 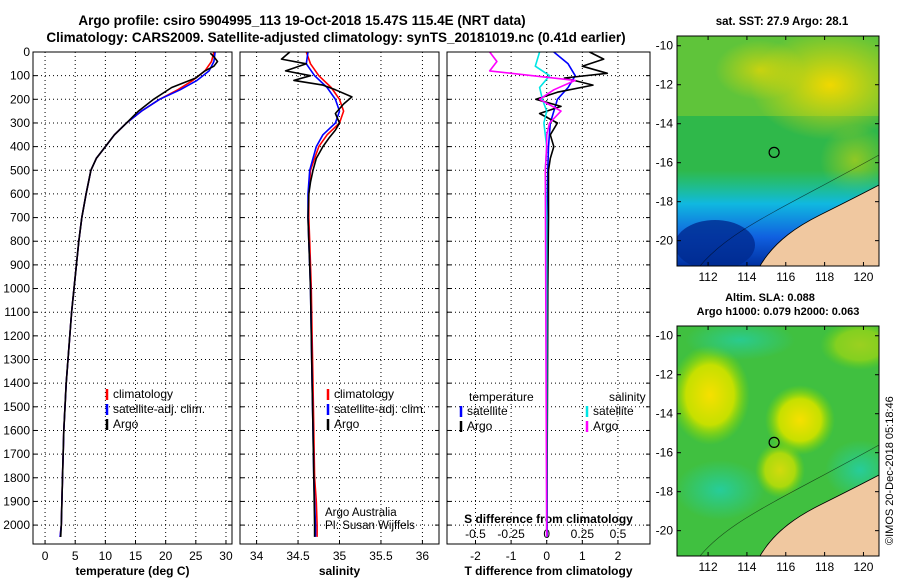 What do you see at coordinates (370, 526) in the screenshot?
I see `credit-annotation: PI: Susan Wijffels` at bounding box center [370, 526].